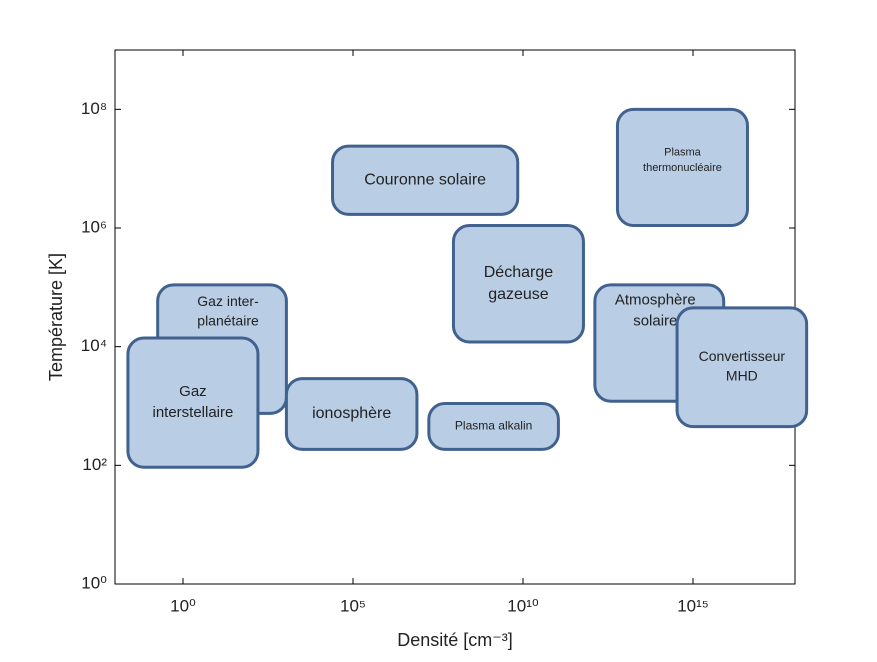  I want to click on region-label: Plasma alkalin, so click(493, 426).